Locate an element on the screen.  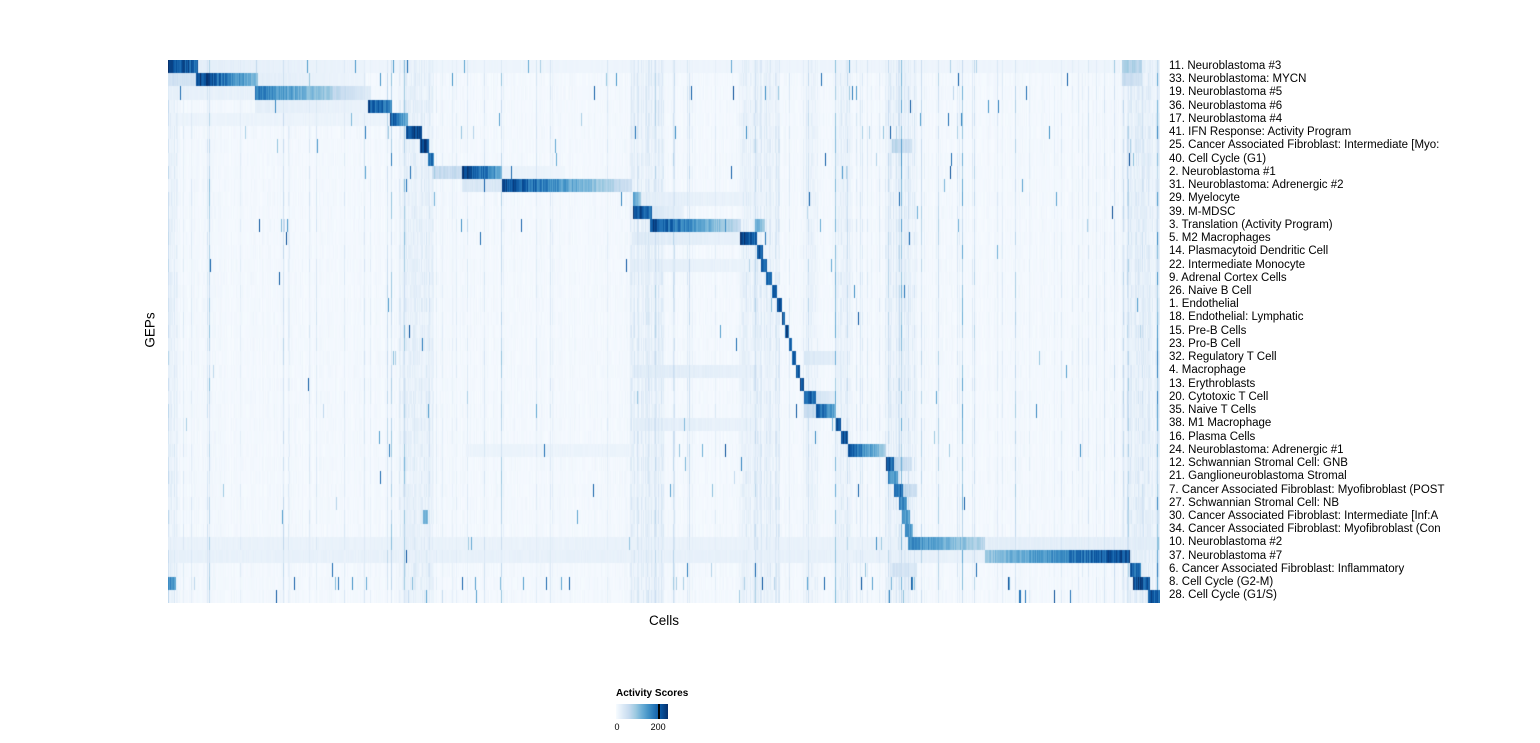
row-label: 40. Cell Cycle (G1) is located at coordinates (1218, 158).